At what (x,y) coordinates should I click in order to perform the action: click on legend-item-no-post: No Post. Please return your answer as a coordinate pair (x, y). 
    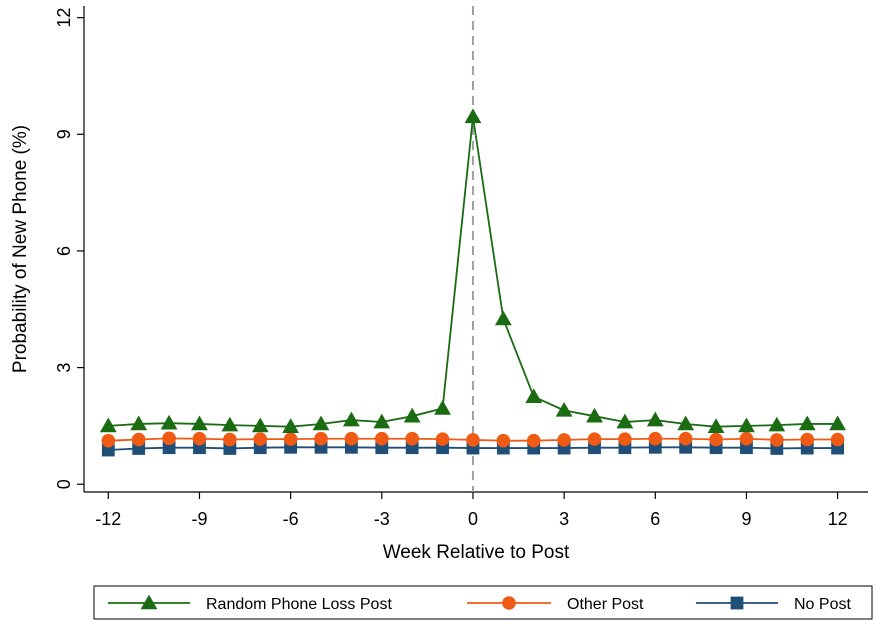
    Looking at the image, I should click on (773, 604).